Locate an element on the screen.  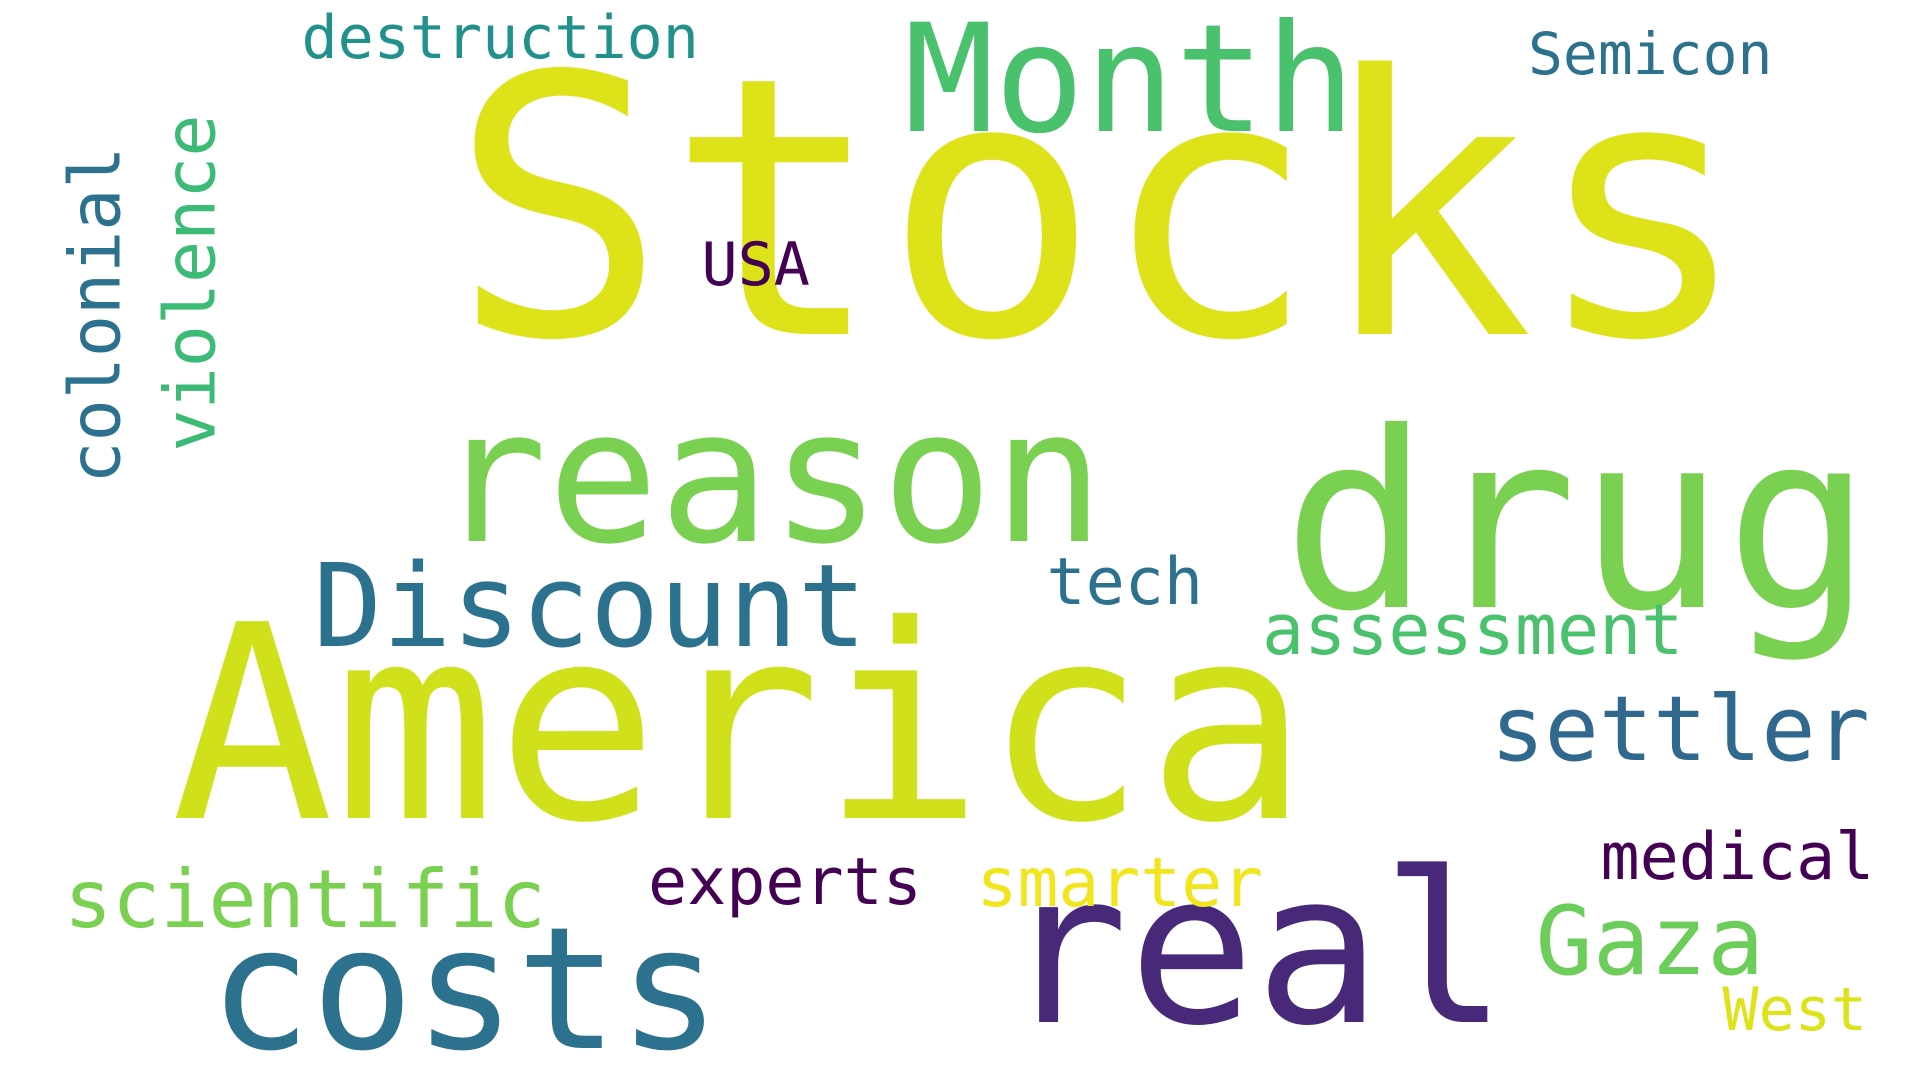
word-settler: settler is located at coordinates (1680, 729).